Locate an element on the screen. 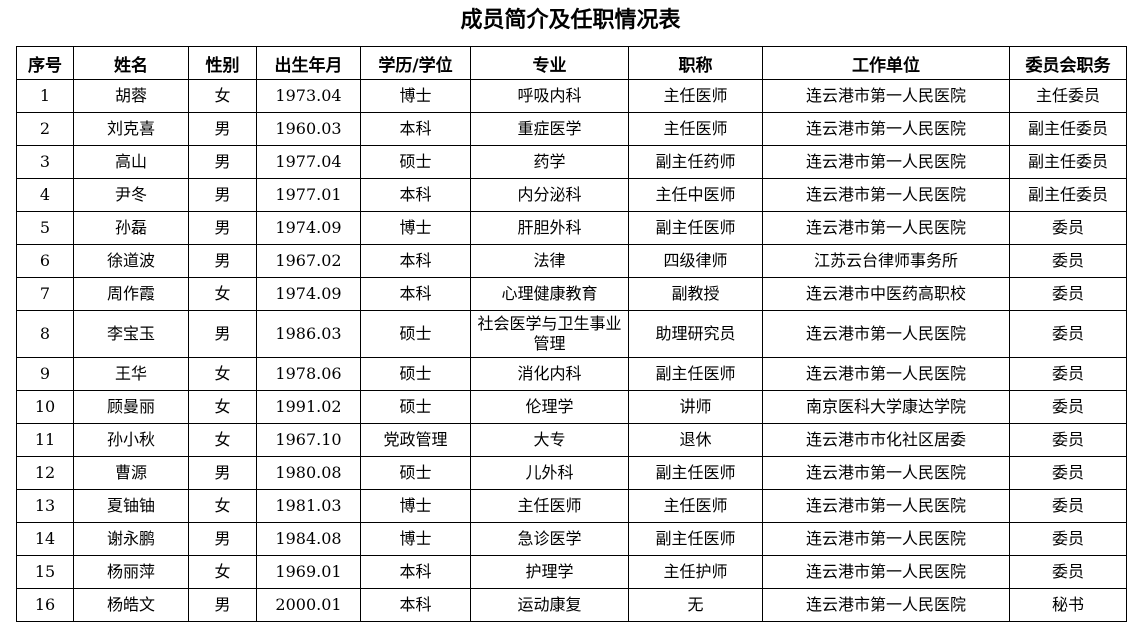  cell-major: 急诊医学 is located at coordinates (549, 539).